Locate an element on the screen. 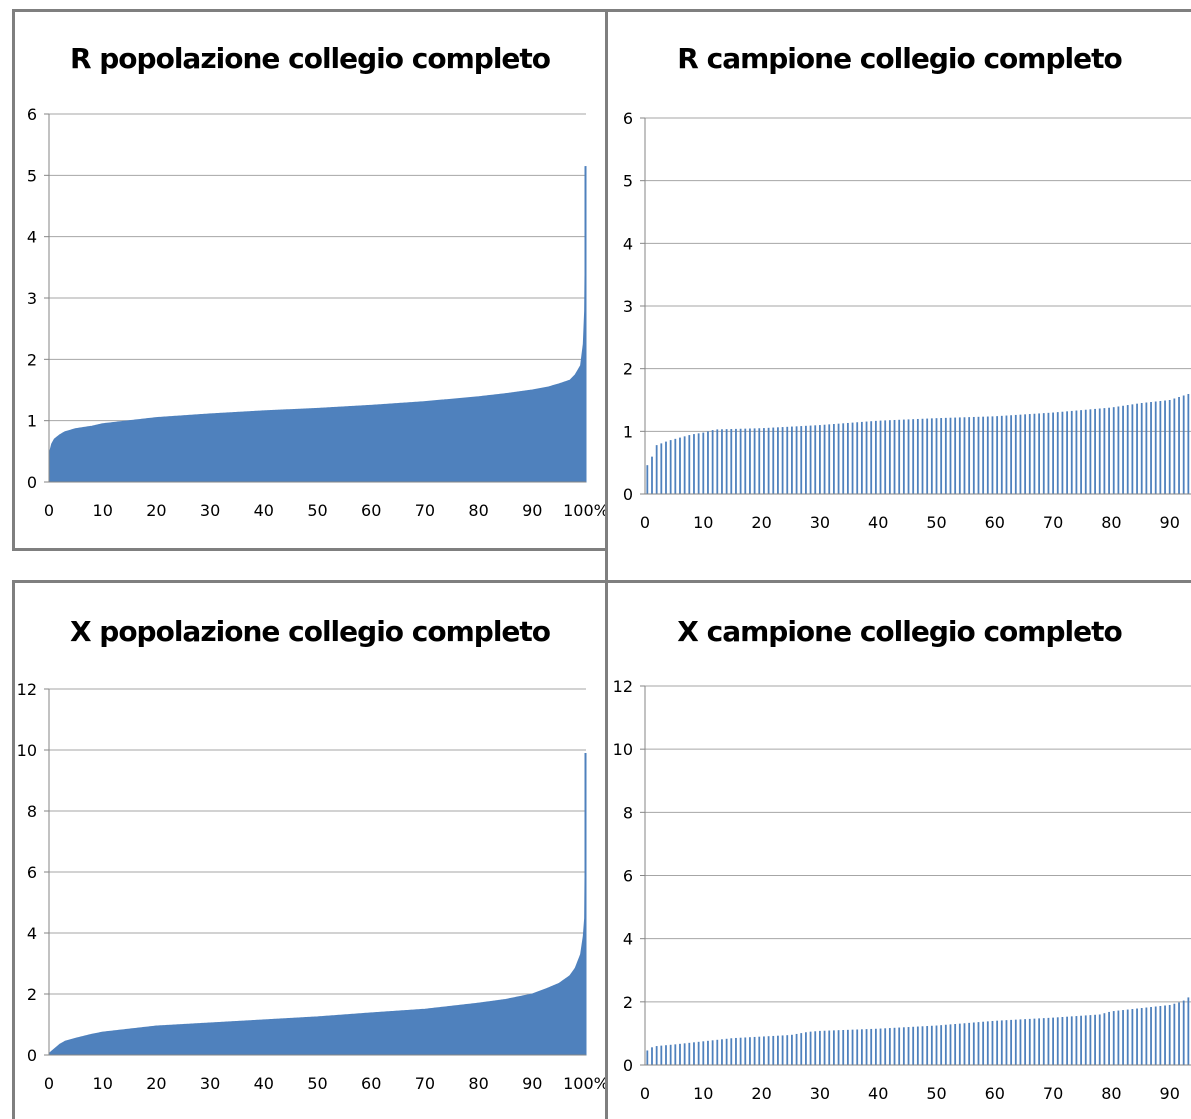  y-tick-label: 5 is located at coordinates (628, 181).